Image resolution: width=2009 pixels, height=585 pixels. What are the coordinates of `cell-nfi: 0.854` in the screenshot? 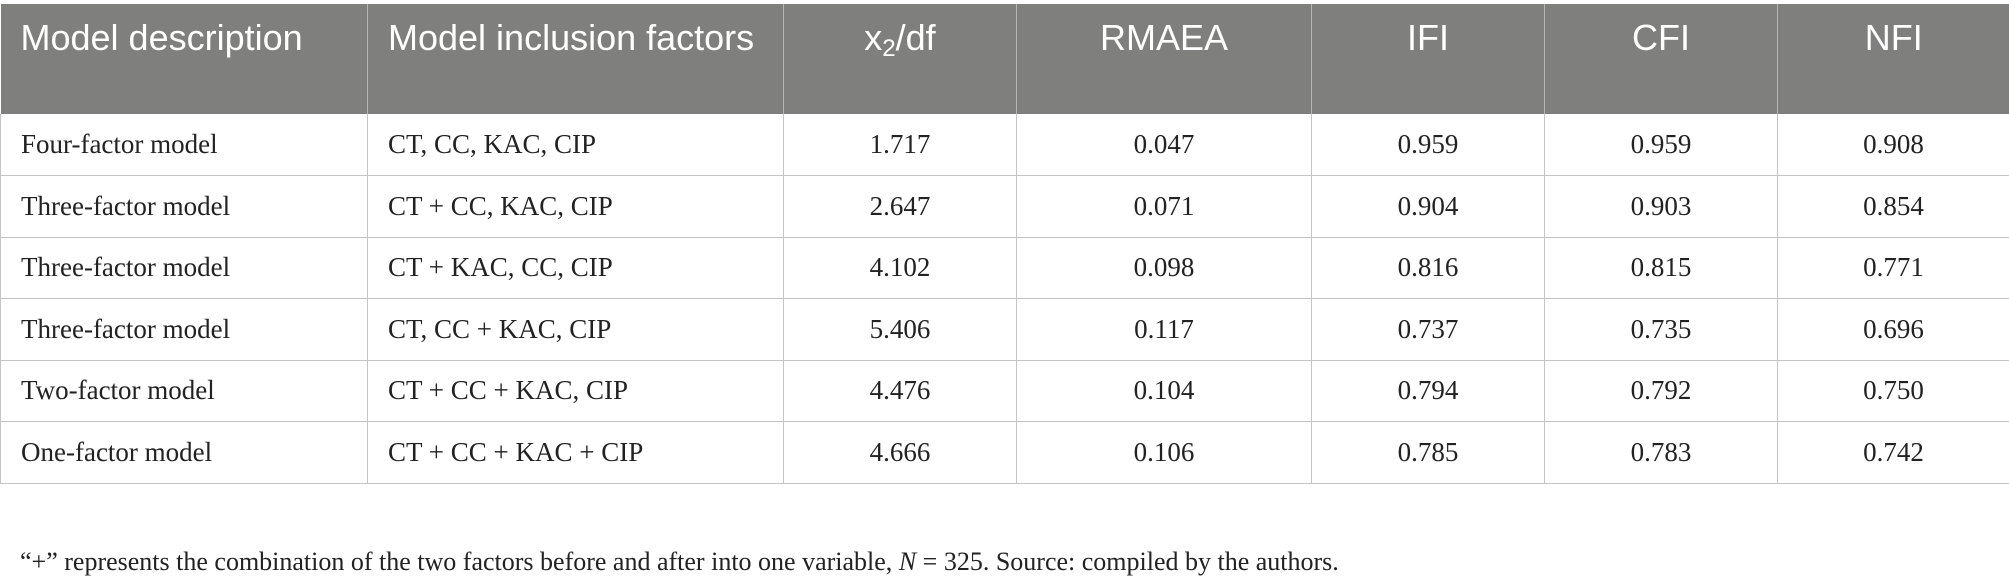 It's located at (1893, 206).